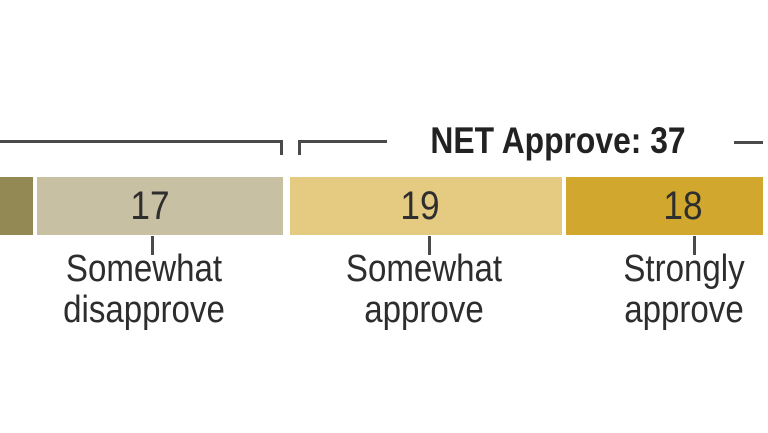 The width and height of the screenshot is (768, 433). I want to click on value-somewhat-disapprove: 17, so click(150, 206).